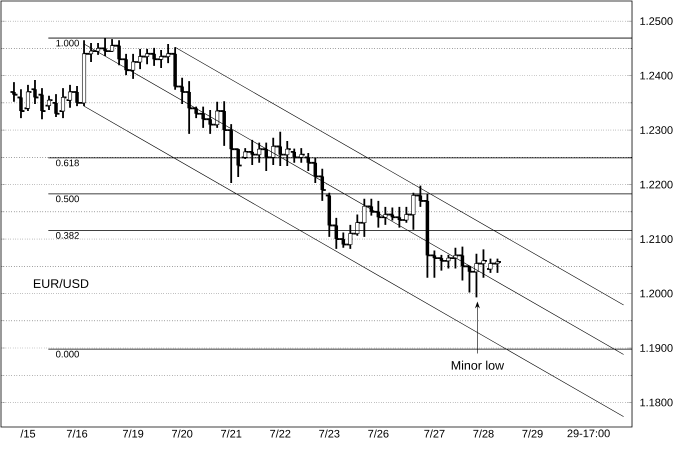 The image size is (697, 451). Describe the element at coordinates (378, 434) in the screenshot. I see `x-tick-label: 7/26` at that location.